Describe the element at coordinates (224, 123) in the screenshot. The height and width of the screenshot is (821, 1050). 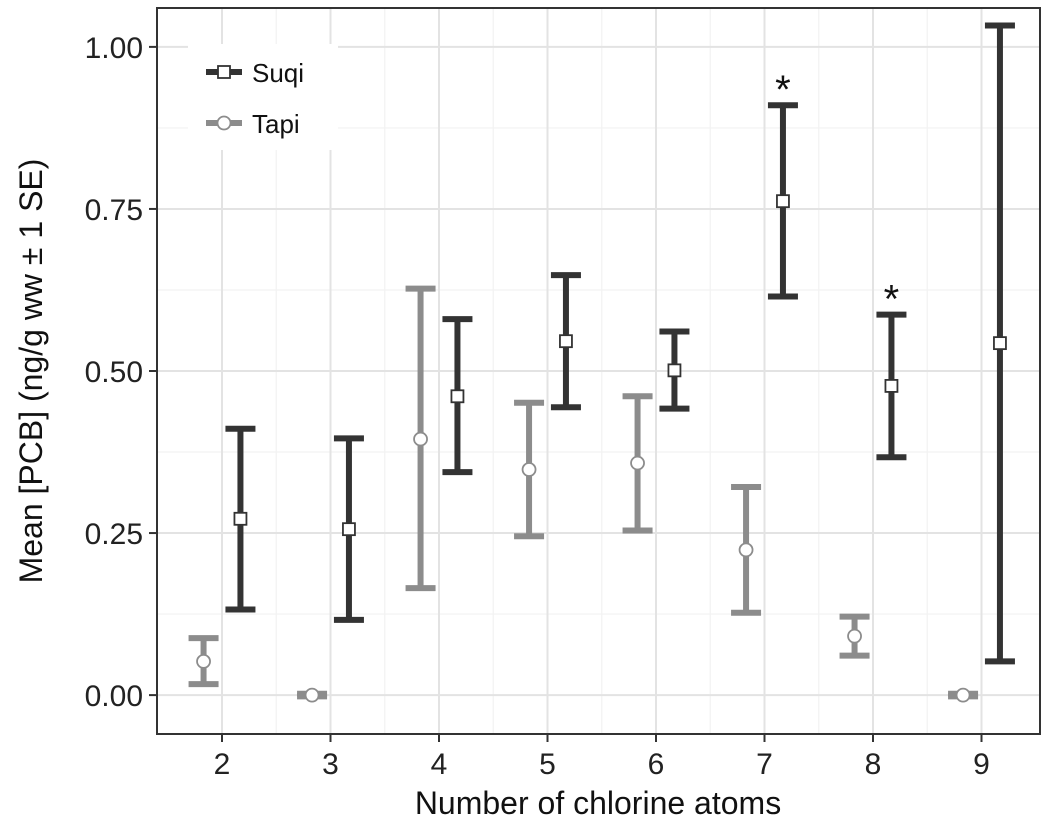
I see `legend-key-tapi-circle` at that location.